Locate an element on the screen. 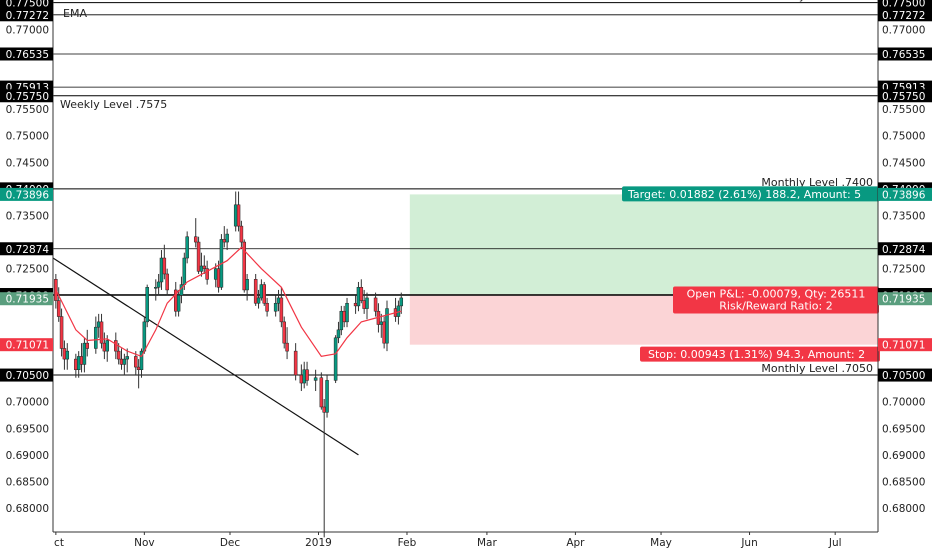 The width and height of the screenshot is (932, 550). x-tick-label: Jul is located at coordinates (835, 543).